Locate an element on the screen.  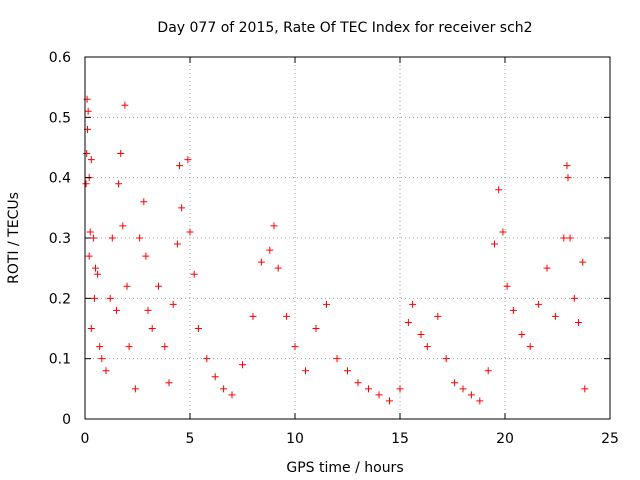
y-axis-title: ROTI / TECUs is located at coordinates (14, 238).